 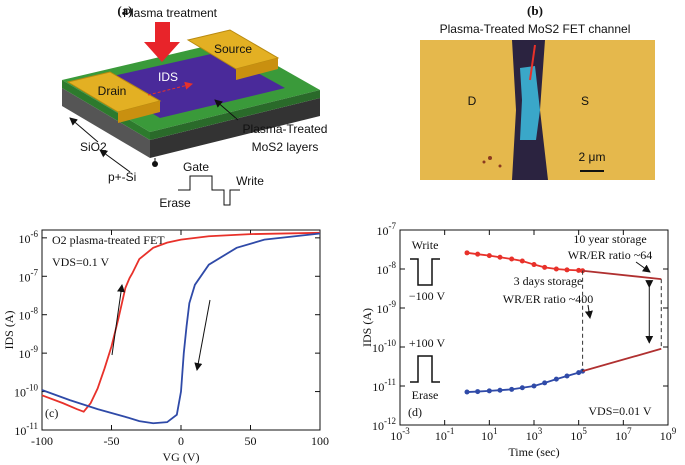 What do you see at coordinates (251, 441) in the screenshot?
I see `x-tick-label: 50` at bounding box center [251, 441].